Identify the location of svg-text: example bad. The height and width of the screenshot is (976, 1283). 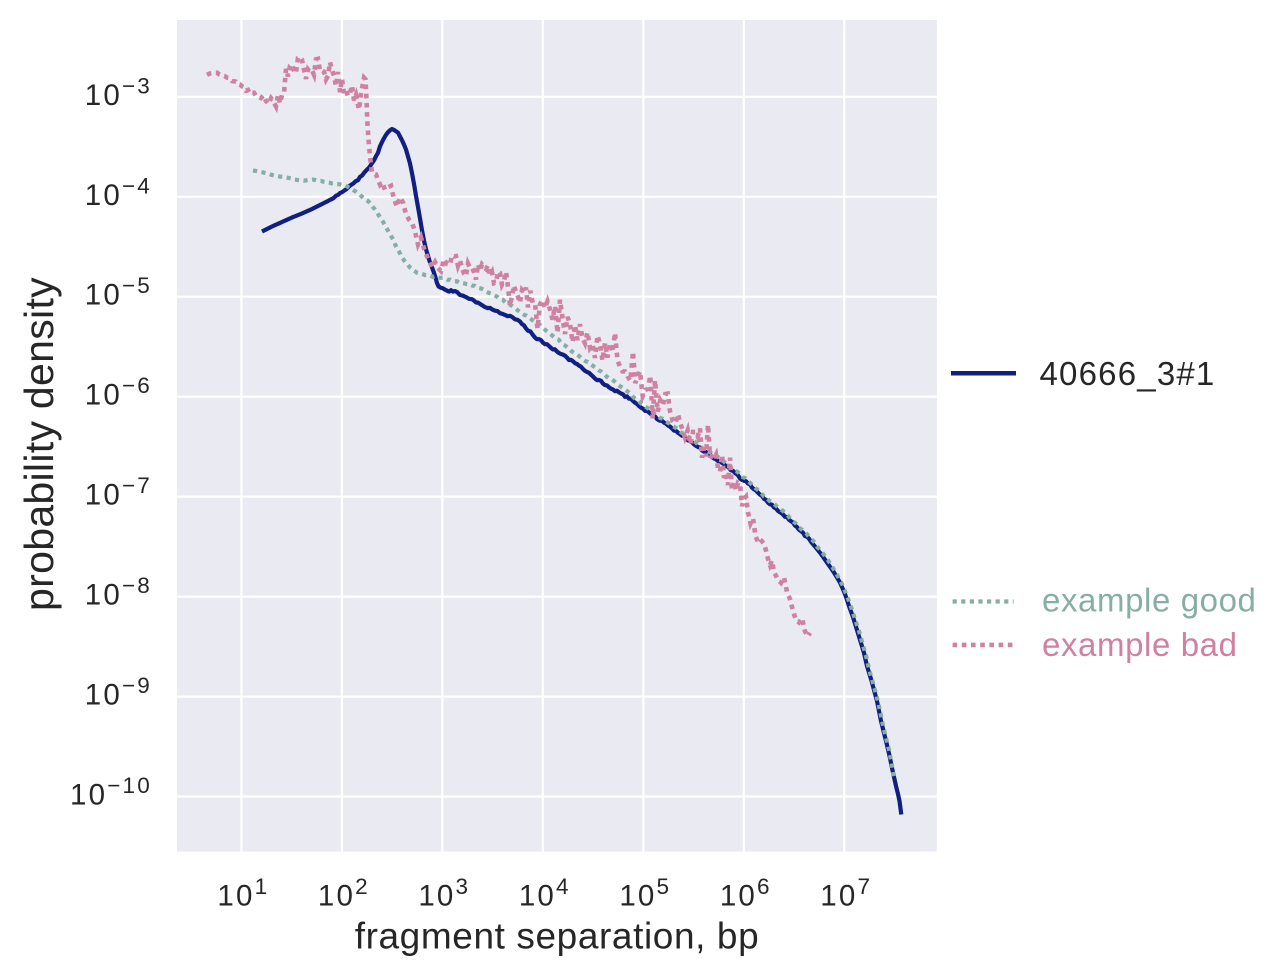
(1140, 644).